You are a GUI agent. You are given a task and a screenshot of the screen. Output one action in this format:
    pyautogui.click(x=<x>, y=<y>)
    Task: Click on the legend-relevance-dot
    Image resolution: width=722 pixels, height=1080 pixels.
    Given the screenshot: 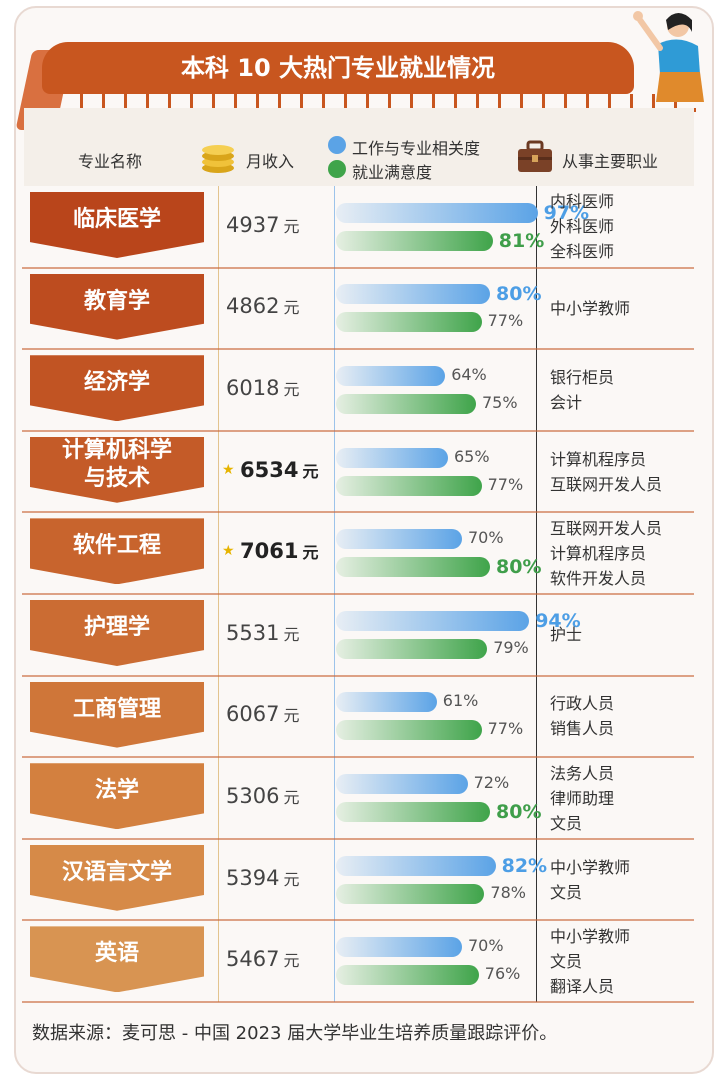 What is the action you would take?
    pyautogui.click(x=337, y=145)
    